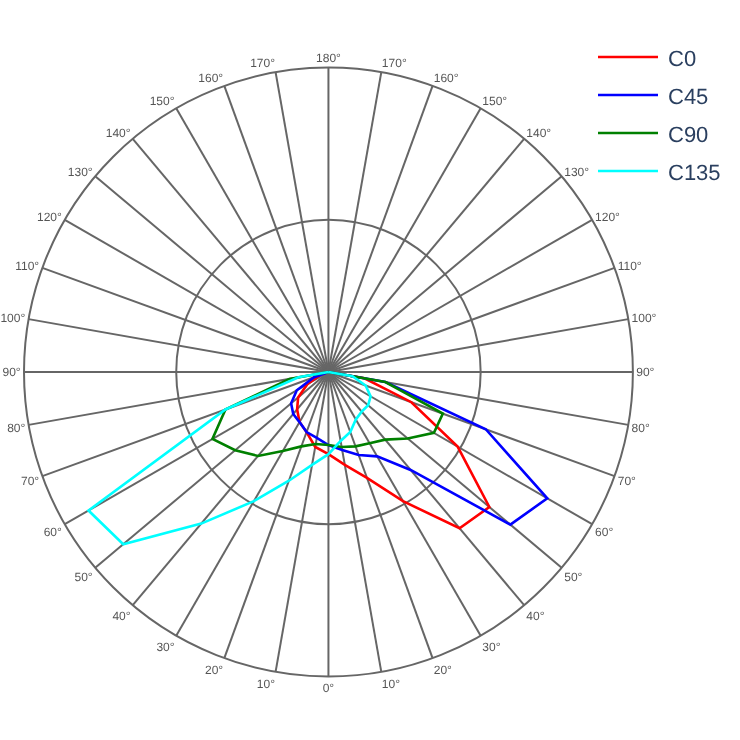  I want to click on legend-label: C135, so click(694, 173).